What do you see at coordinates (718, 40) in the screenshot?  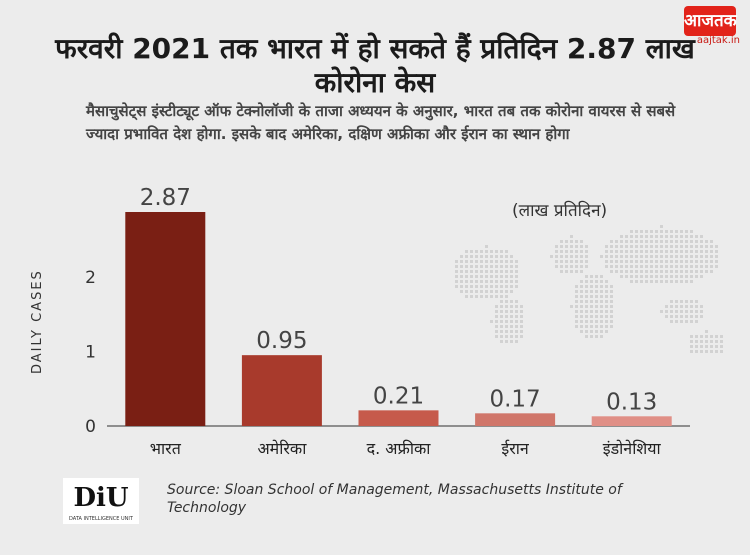 I see `logo-site: aajtak.in` at bounding box center [718, 40].